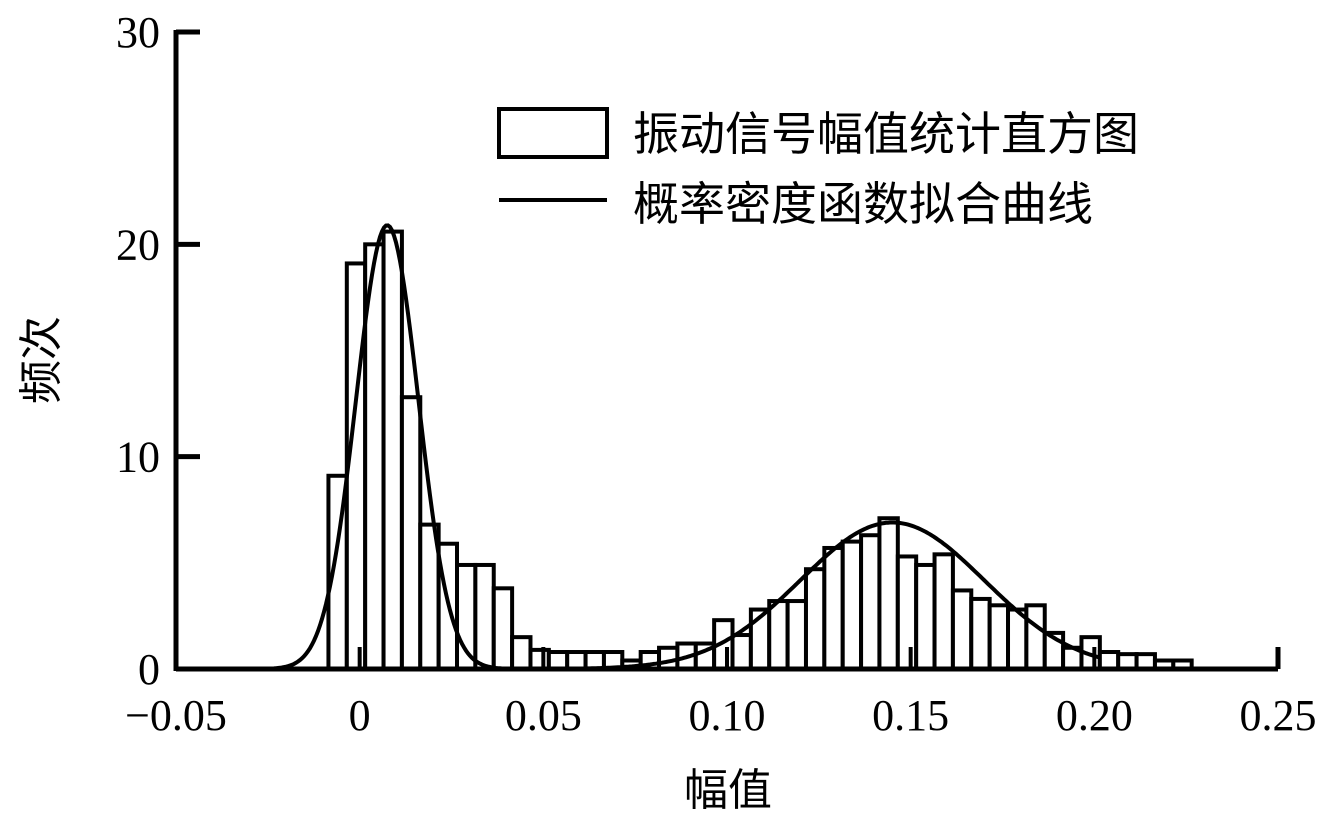  Describe the element at coordinates (728, 789) in the screenshot. I see `x-axis-label: 幅值` at that location.